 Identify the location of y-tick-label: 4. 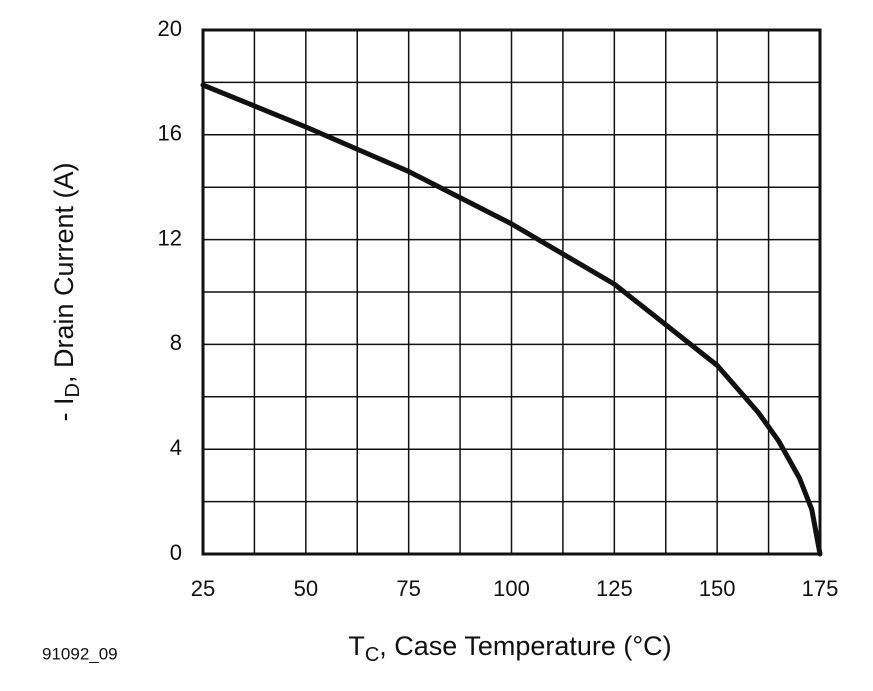
(176, 447).